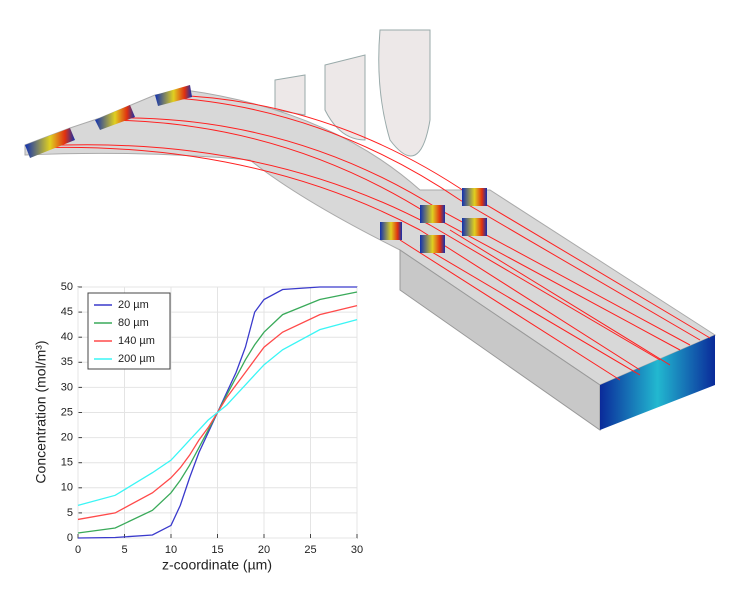 The image size is (734, 606). I want to click on x-axis-label: z-coordinate (µm), so click(217, 565).